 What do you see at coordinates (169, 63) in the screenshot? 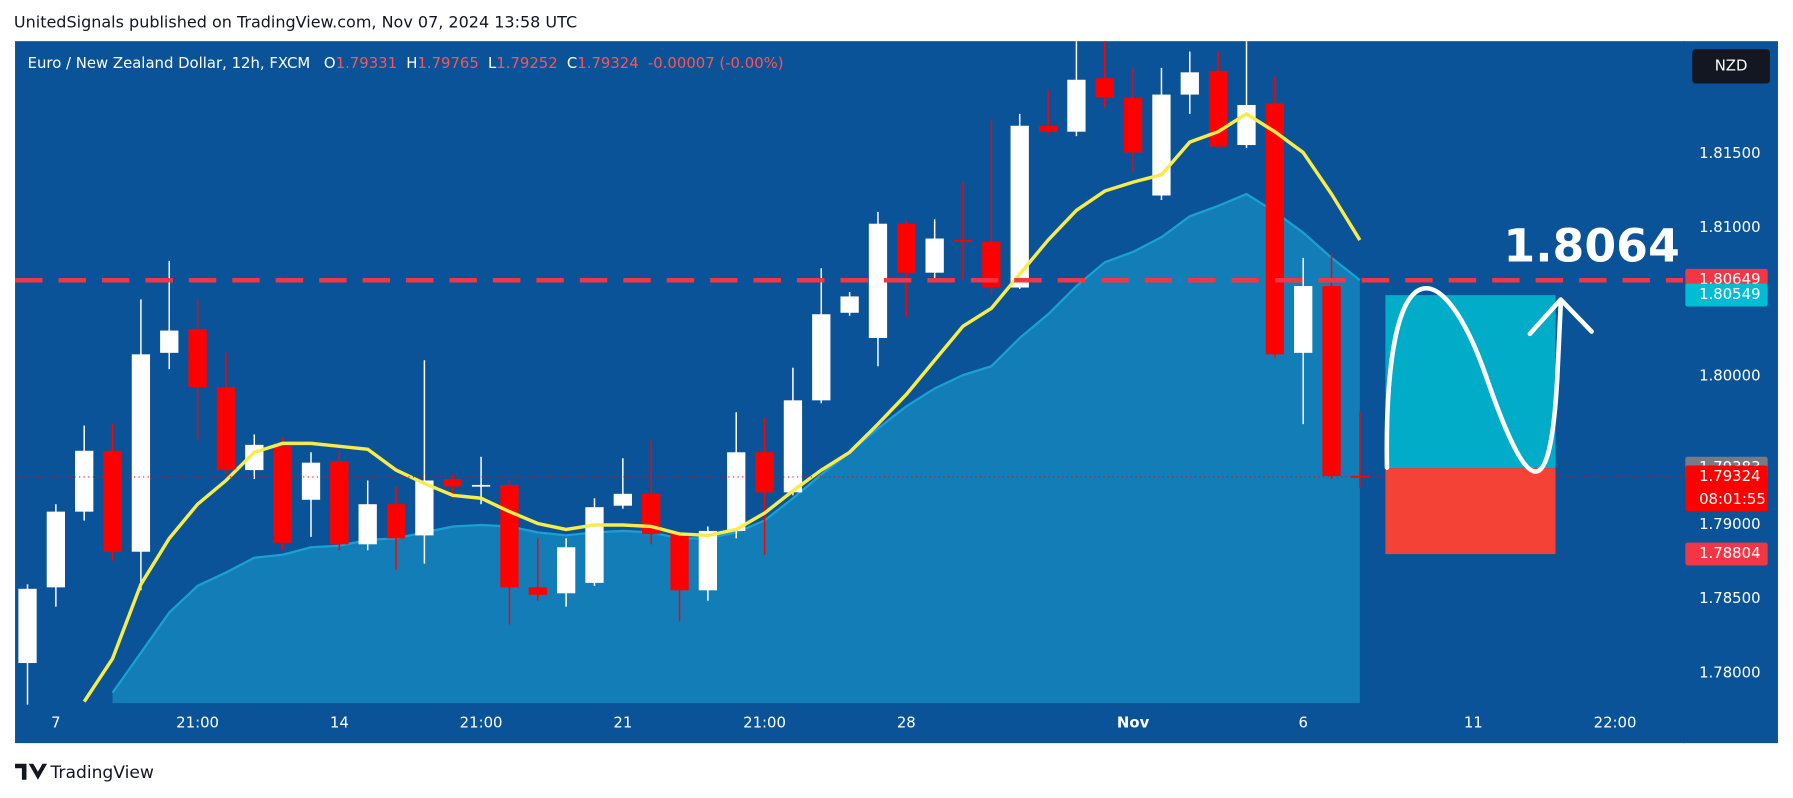
I see `symbol-title: Euro / New Zealand Dollar, 12h, FXCM` at bounding box center [169, 63].